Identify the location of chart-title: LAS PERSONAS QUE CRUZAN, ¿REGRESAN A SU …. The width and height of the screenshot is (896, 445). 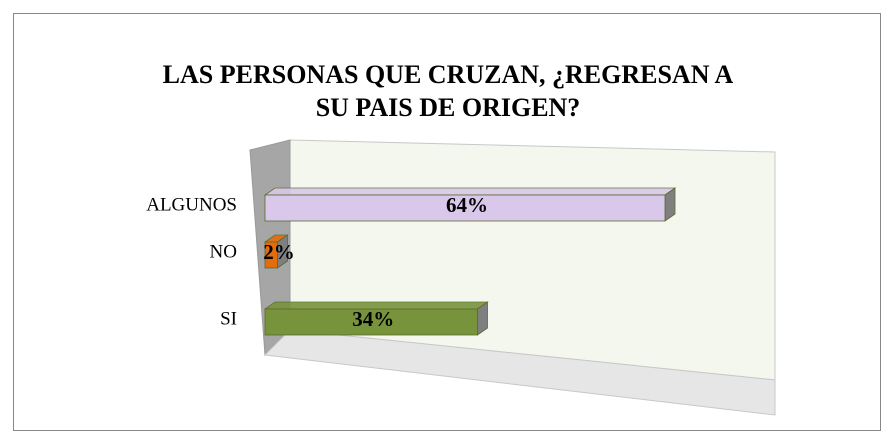
(448, 91).